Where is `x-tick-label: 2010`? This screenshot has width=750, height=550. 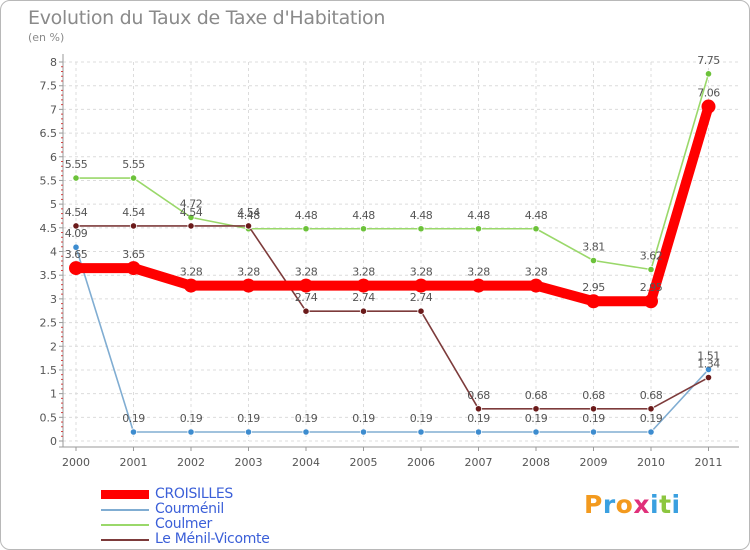
x-tick-label: 2010 is located at coordinates (651, 462).